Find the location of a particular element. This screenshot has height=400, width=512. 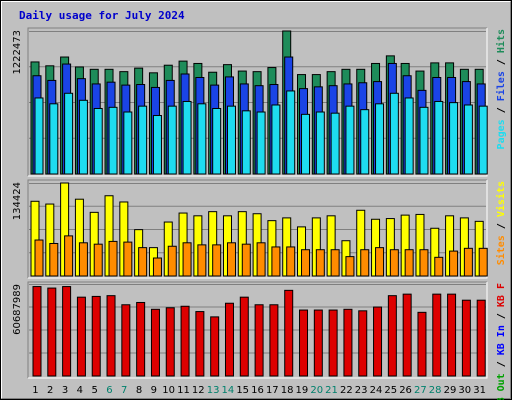

day-label: 20 is located at coordinates (316, 390).